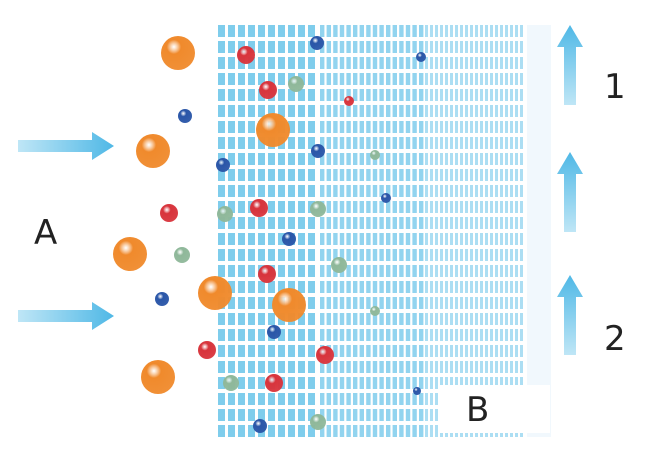  What do you see at coordinates (66, 316) in the screenshot?
I see `flow-arrow-right-icon` at bounding box center [66, 316].